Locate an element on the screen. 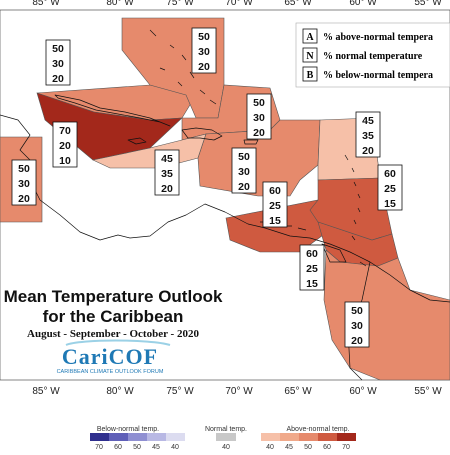 This screenshot has width=450, height=455. map-title: Mean Temperature Outlook is located at coordinates (113, 296).